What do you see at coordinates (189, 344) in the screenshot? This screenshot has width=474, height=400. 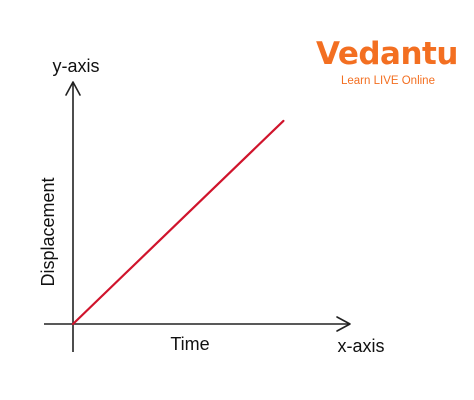 I see `x-axis-label: Time` at bounding box center [189, 344].